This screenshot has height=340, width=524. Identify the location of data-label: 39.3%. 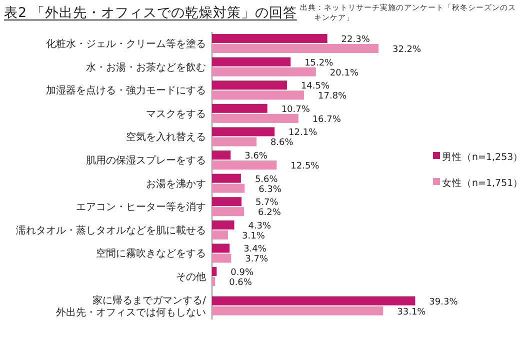
(443, 302).